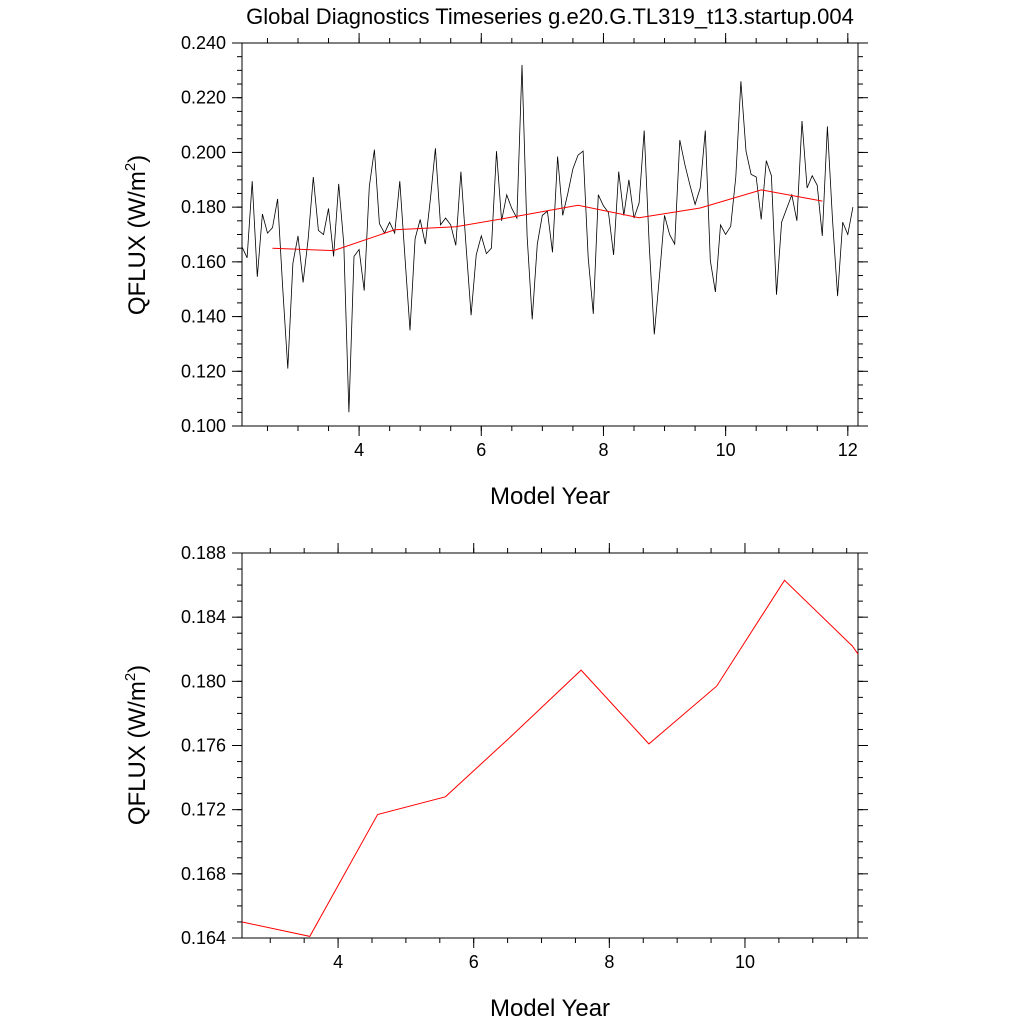 This screenshot has width=1024, height=1024. I want to click on series-annual-mean-line, so click(547, 220).